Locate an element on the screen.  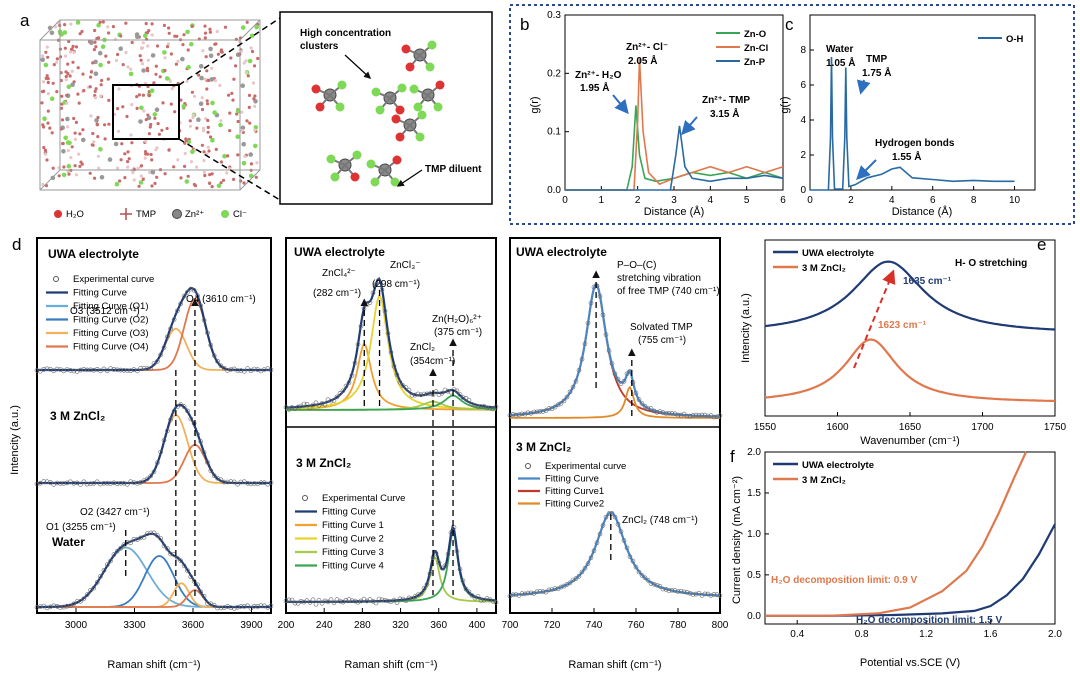
d3-ann-5: (755 cm⁻¹) is located at coordinates (662, 340).